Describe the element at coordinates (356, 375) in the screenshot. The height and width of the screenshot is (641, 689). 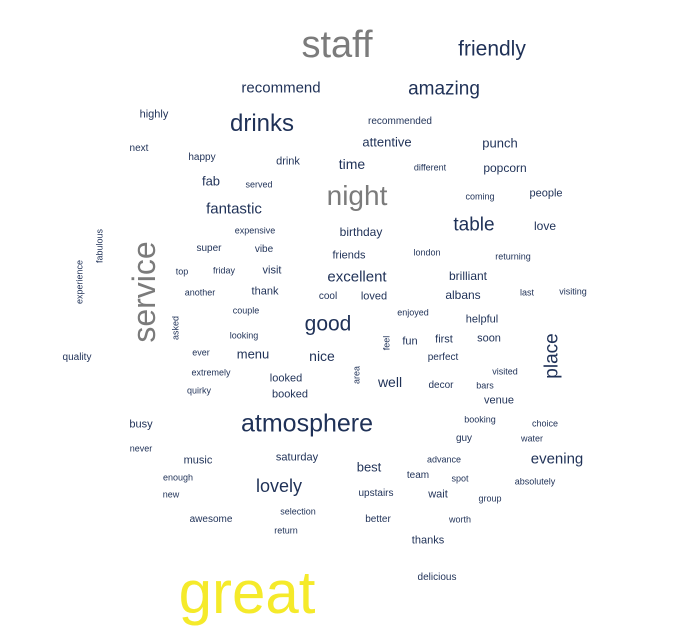
I see `word-area: area` at that location.